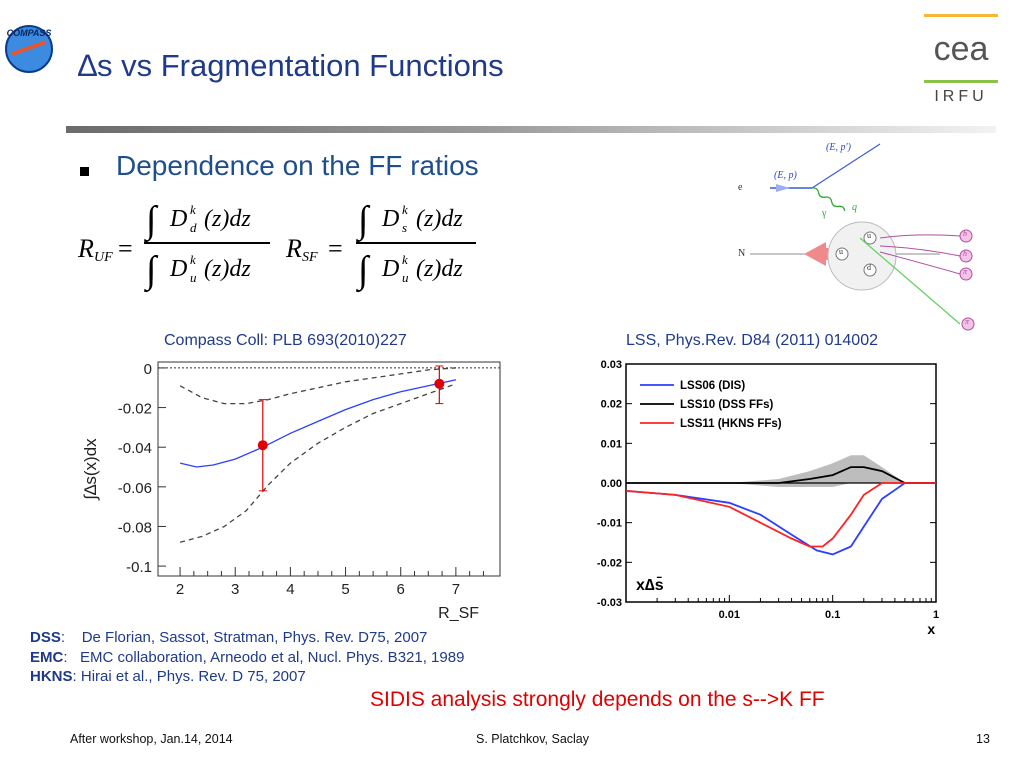 The height and width of the screenshot is (768, 1024). What do you see at coordinates (611, 484) in the screenshot?
I see `y-tick-label: 0.00` at bounding box center [611, 484].